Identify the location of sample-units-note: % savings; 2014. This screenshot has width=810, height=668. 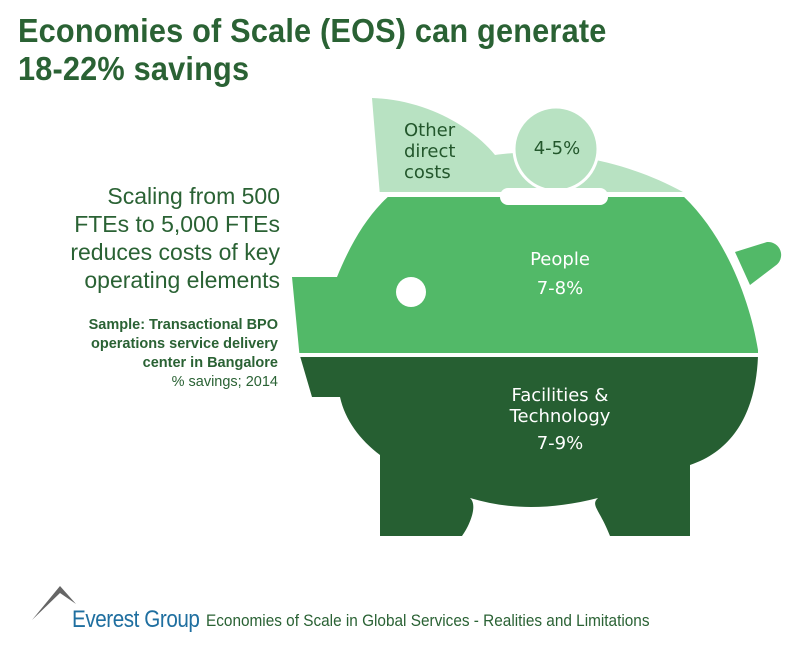
(224, 382).